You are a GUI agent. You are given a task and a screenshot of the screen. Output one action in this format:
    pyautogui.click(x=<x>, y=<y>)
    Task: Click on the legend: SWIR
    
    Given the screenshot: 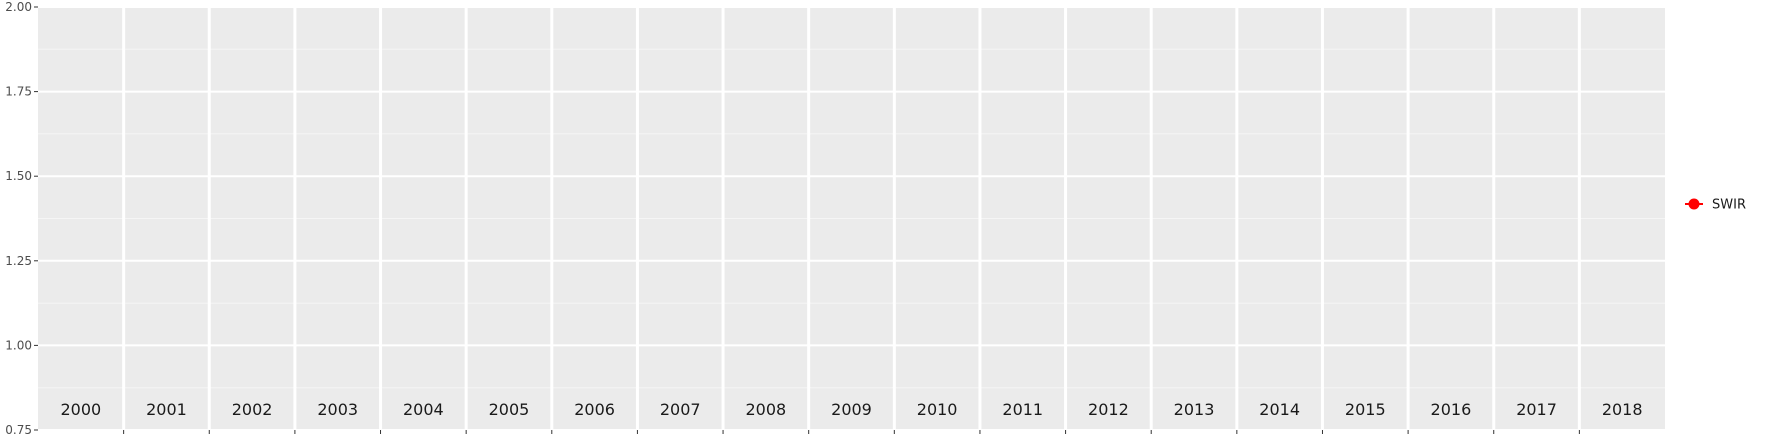 What is the action you would take?
    pyautogui.click(x=1715, y=205)
    